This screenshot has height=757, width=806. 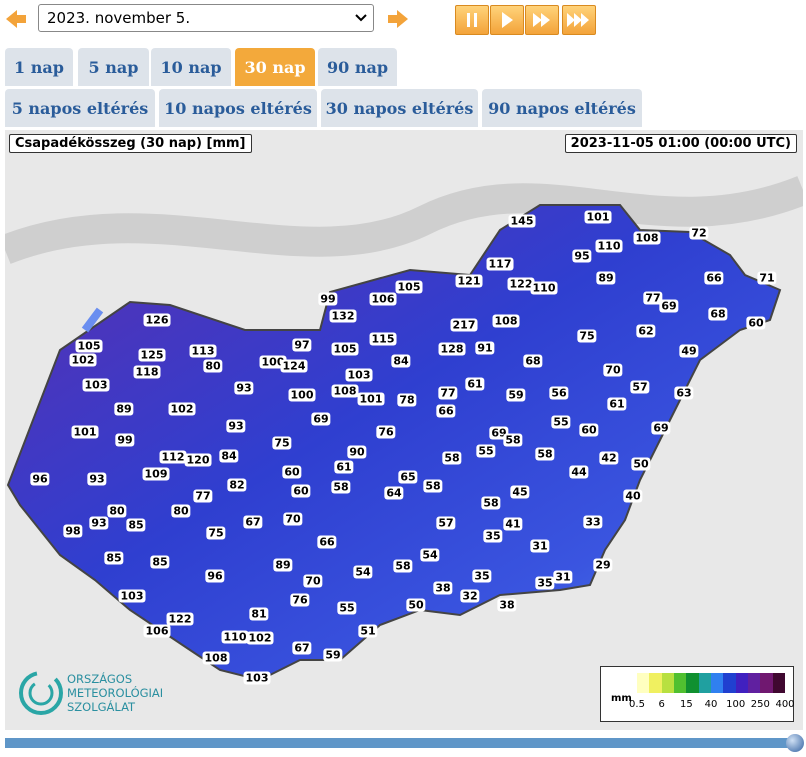 What do you see at coordinates (357, 67) in the screenshot?
I see `tab: 90 nap` at bounding box center [357, 67].